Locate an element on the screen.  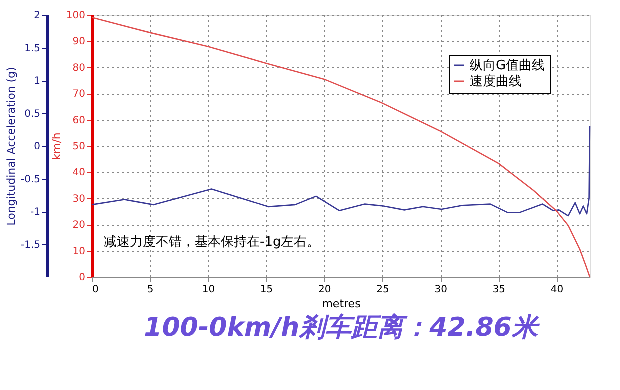
y2-tick-label: 1 is located at coordinates (37, 81).